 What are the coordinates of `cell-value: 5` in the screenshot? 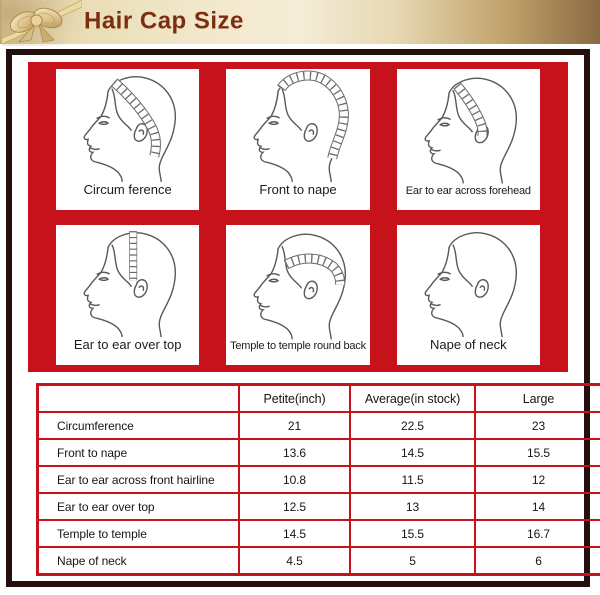 It's located at (412, 561).